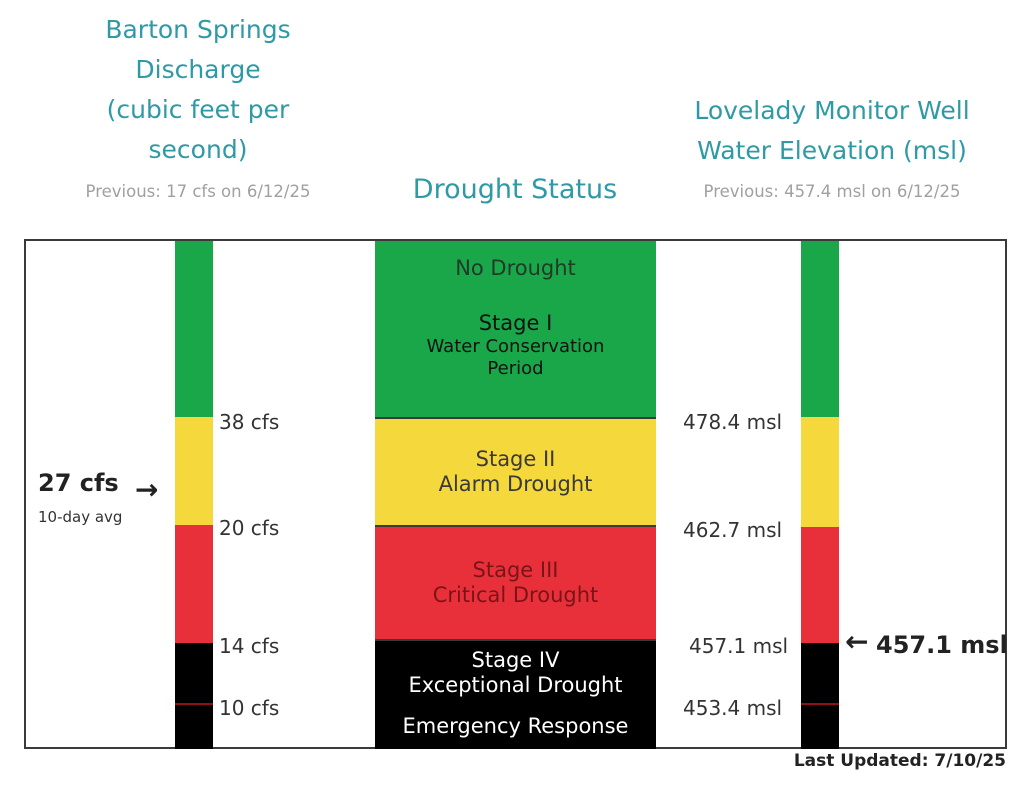  I want to click on discharge-title-line: Barton Springs, so click(198, 29).